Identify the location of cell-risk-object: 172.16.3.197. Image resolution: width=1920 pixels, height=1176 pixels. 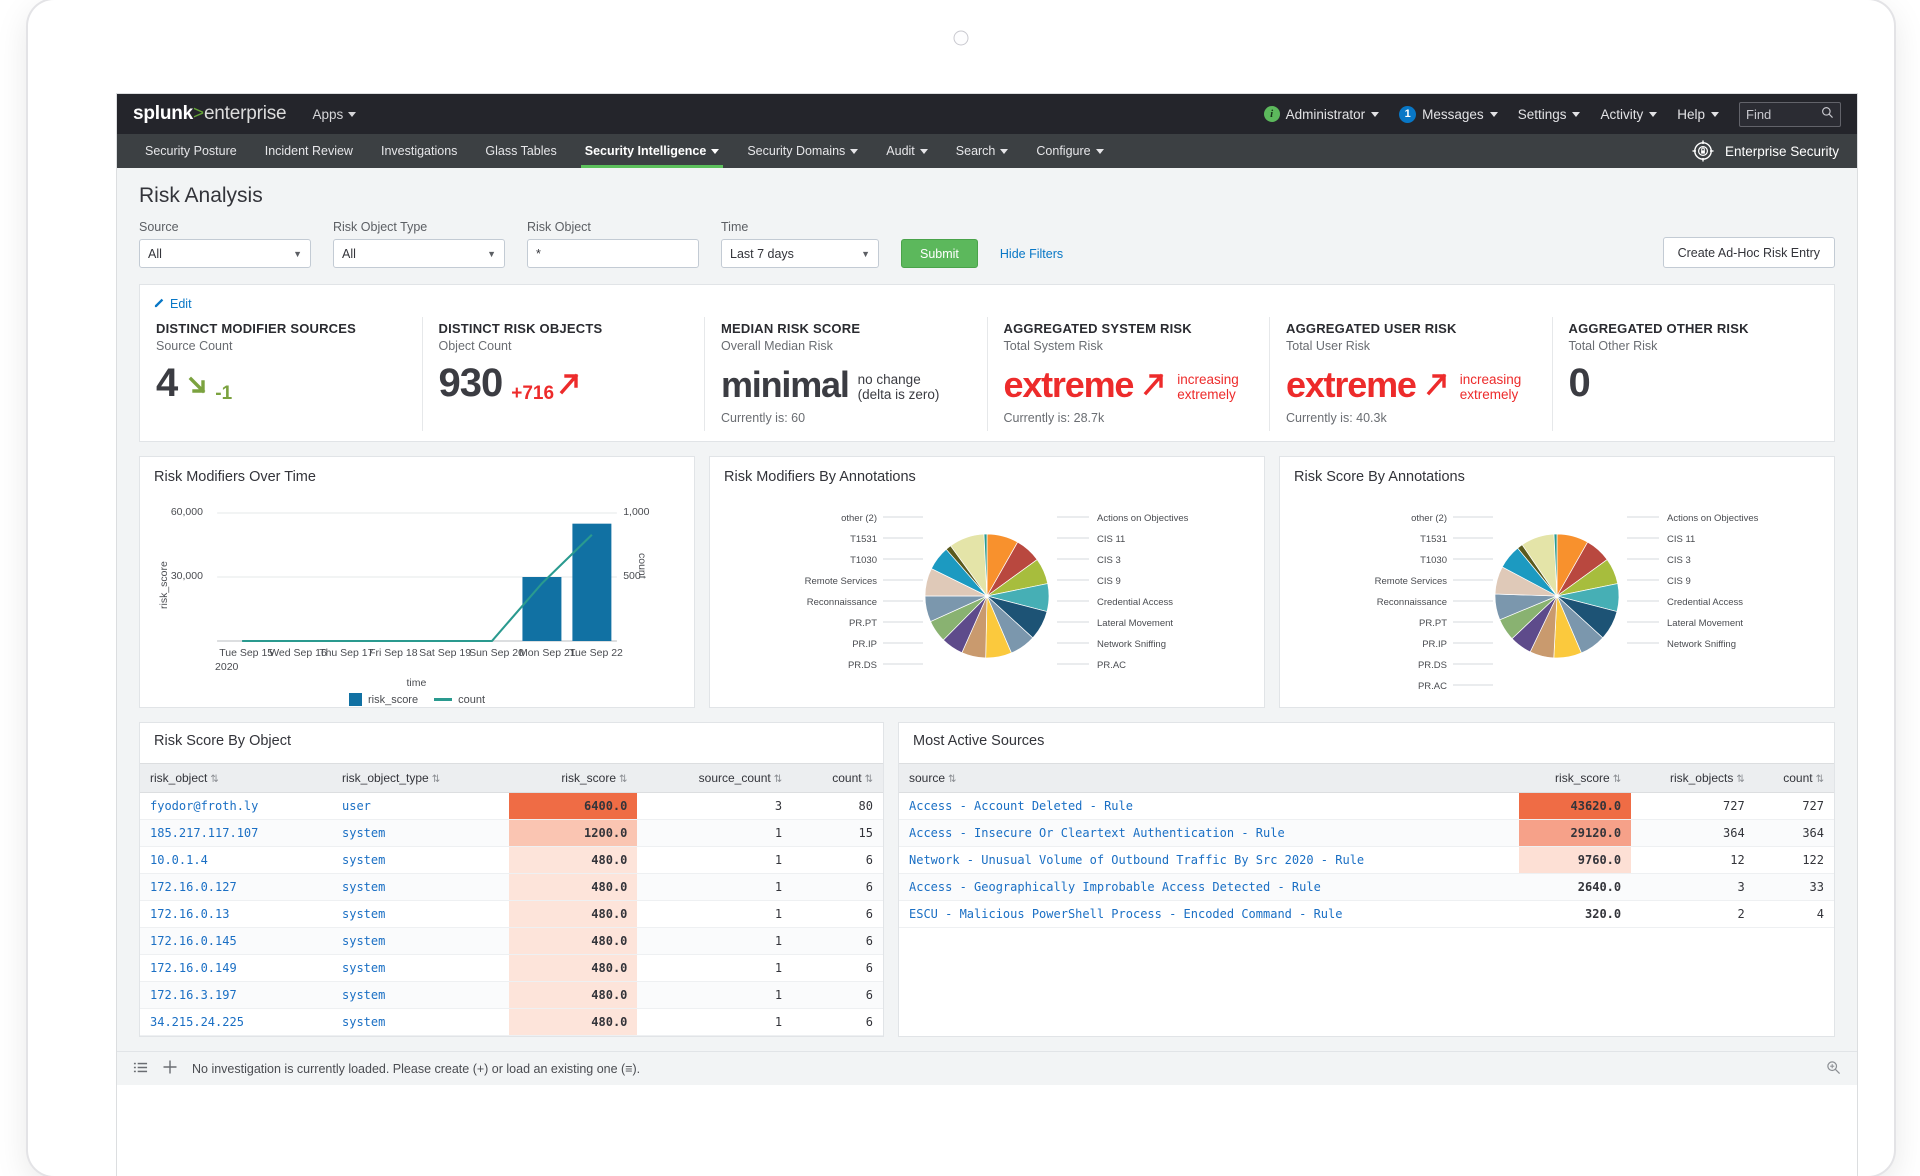
(236, 995).